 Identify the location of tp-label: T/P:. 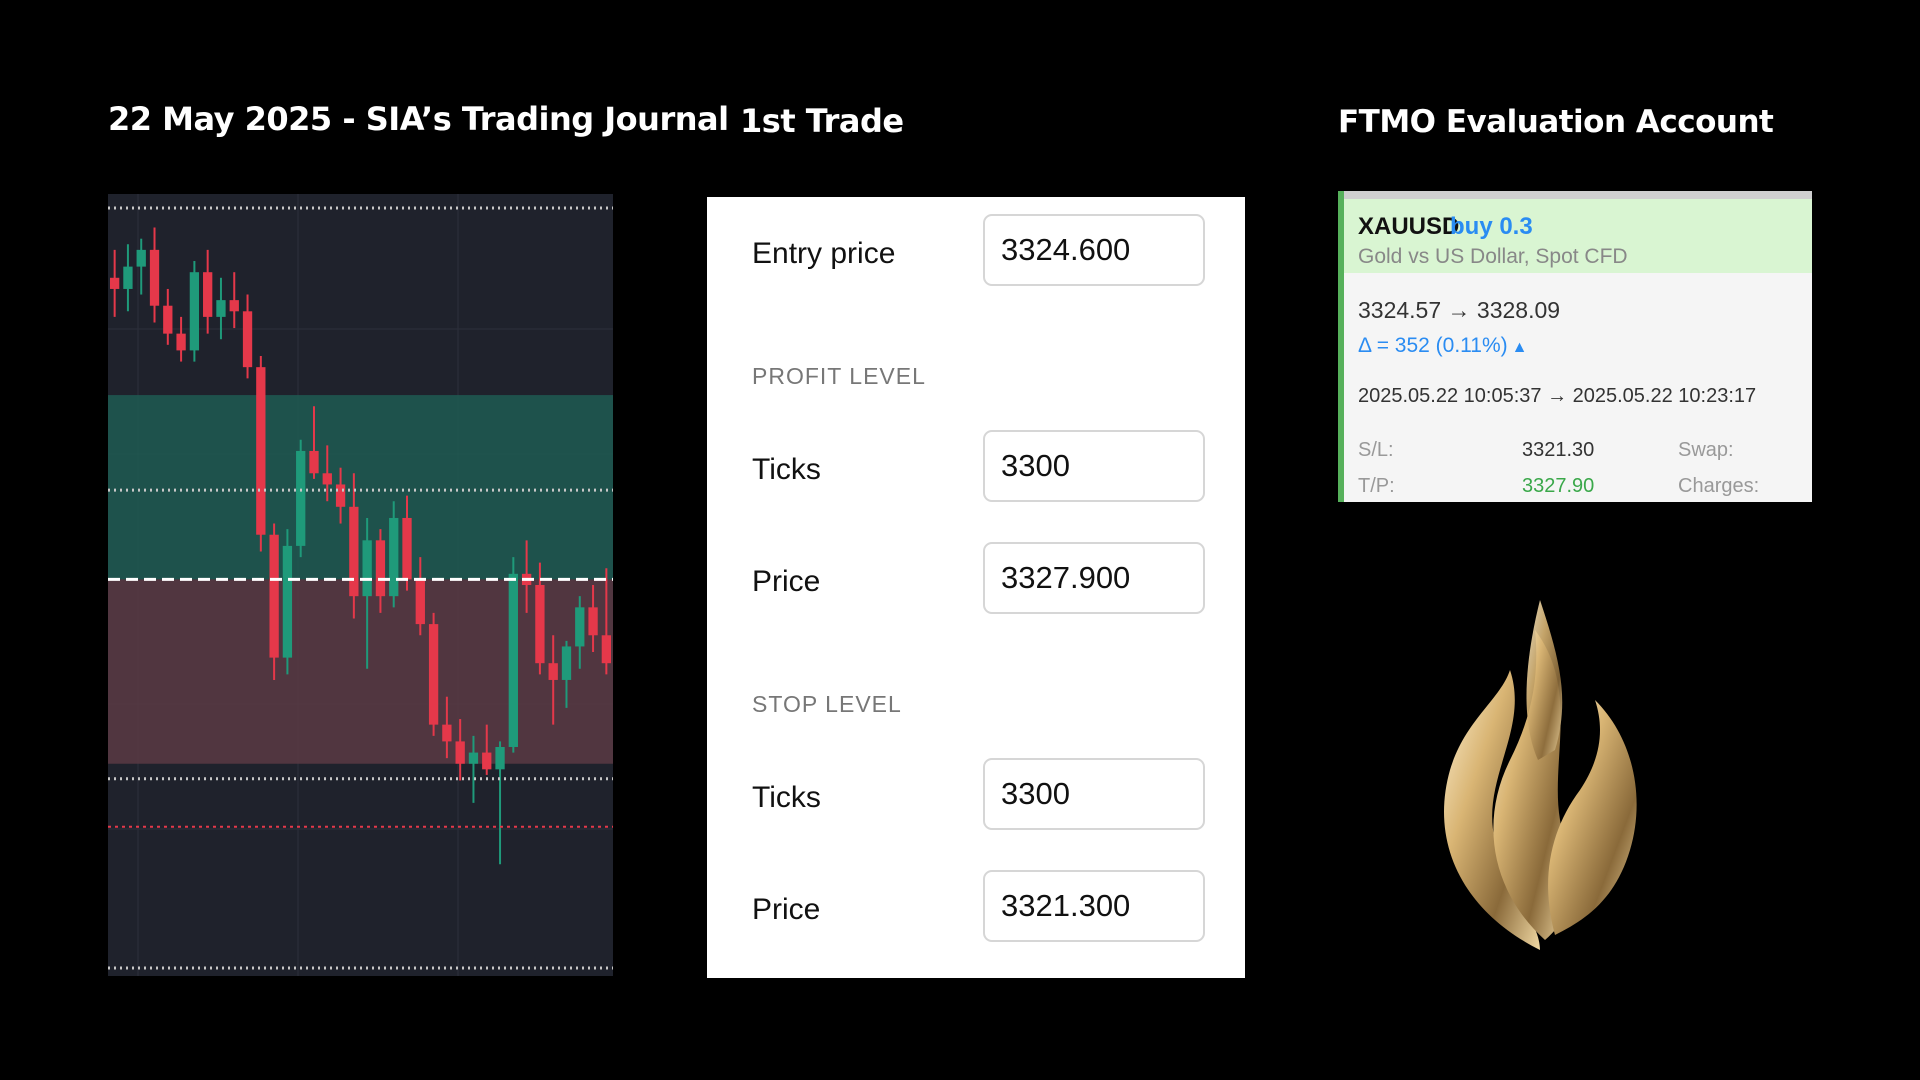
(1376, 486).